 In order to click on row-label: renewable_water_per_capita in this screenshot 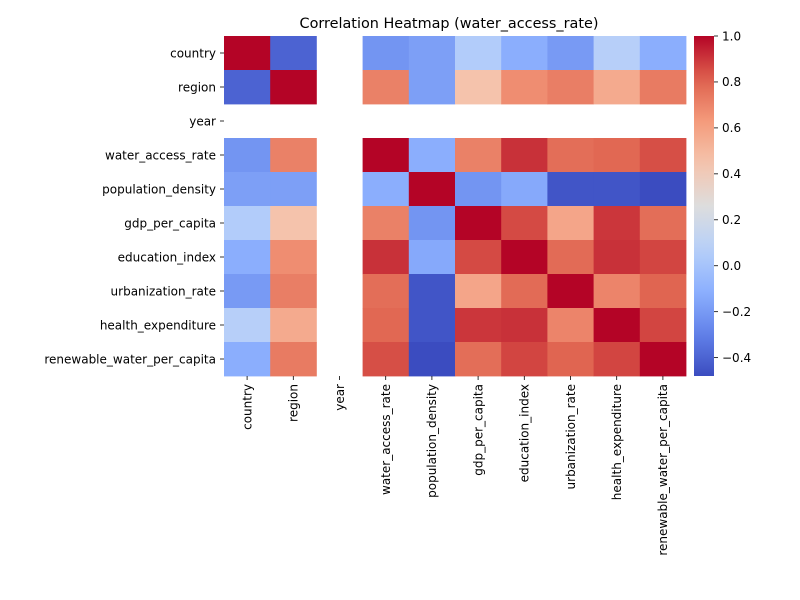, I will do `click(130, 359)`.